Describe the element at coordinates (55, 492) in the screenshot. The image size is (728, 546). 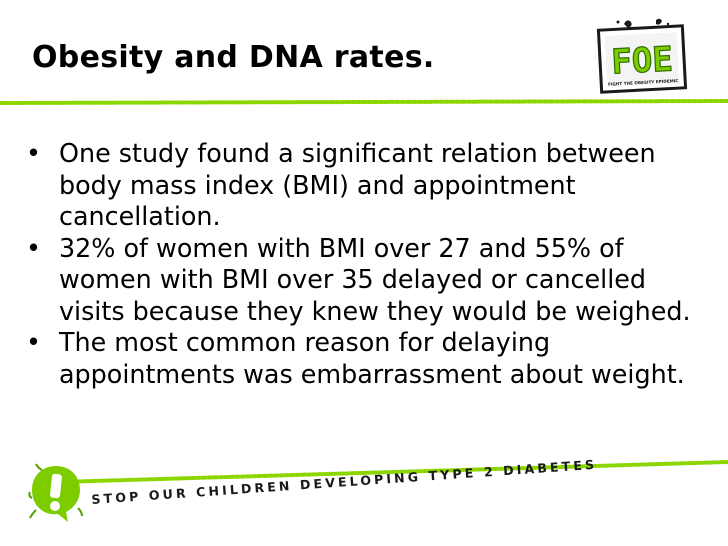
I see `exclamation-splat-icon` at that location.